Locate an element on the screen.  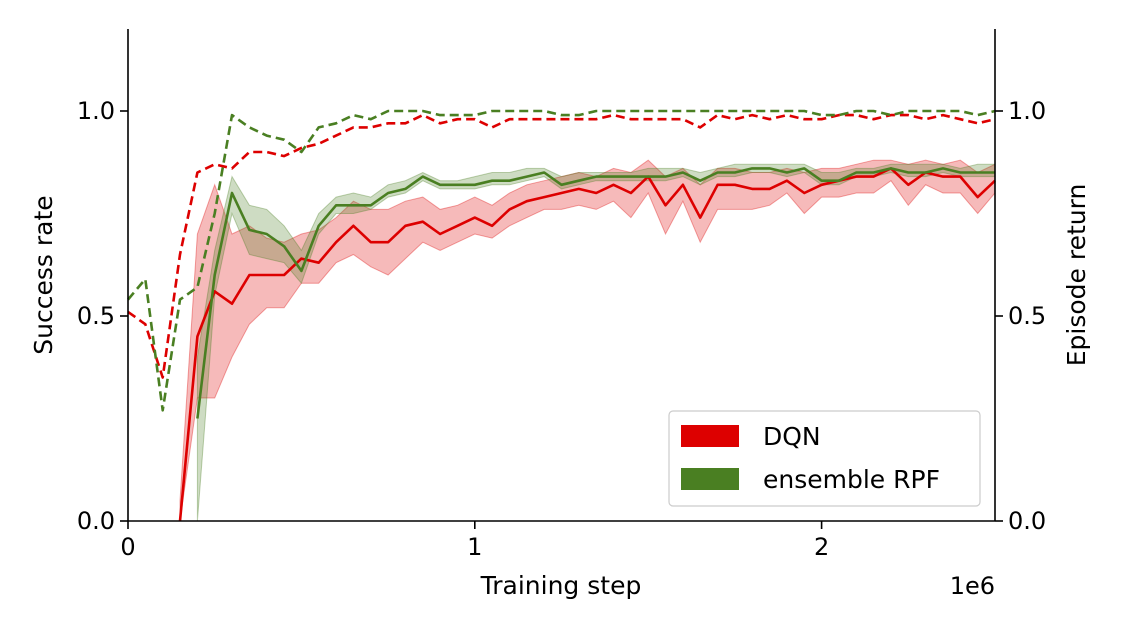
x-tick-label: 0 is located at coordinates (127, 547).